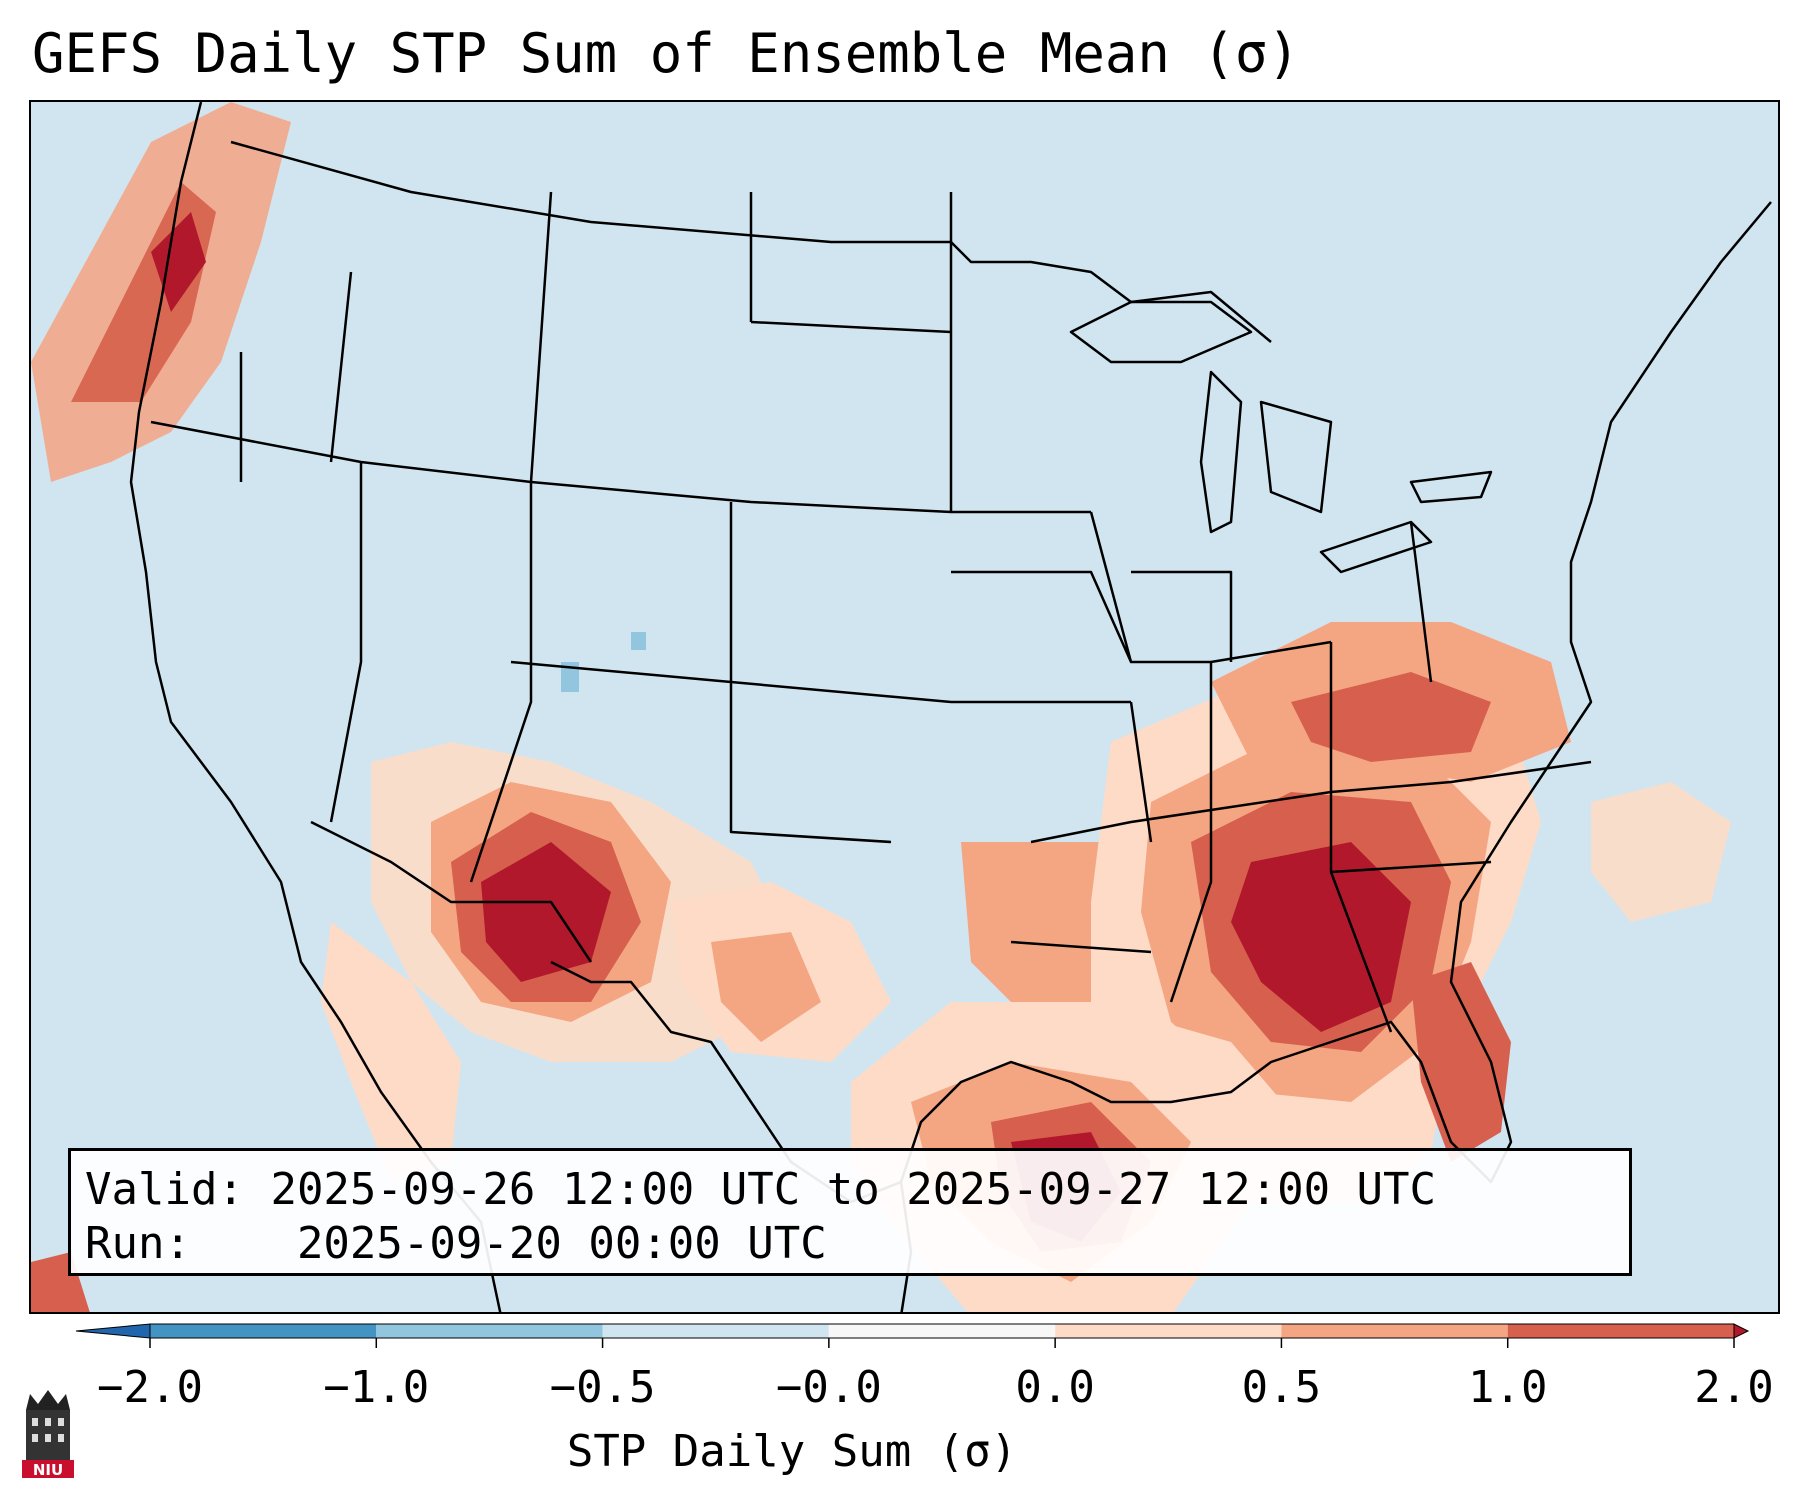 The image size is (1803, 1506). What do you see at coordinates (376, 1387) in the screenshot?
I see `colorbar-tick-label: −1.0` at bounding box center [376, 1387].